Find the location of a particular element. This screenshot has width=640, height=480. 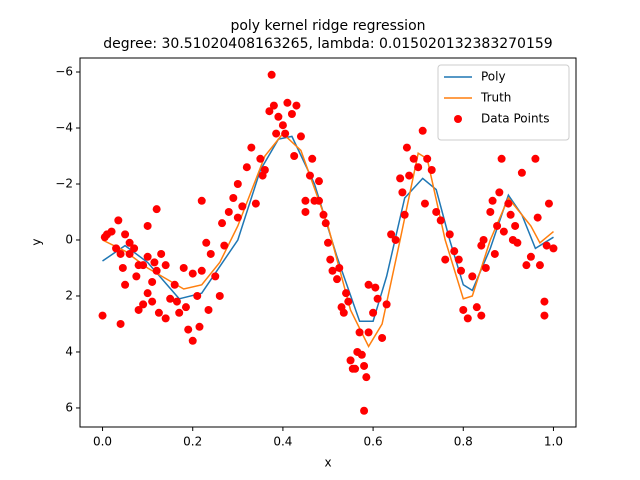

y-tick-label: −4 is located at coordinates (64, 127).